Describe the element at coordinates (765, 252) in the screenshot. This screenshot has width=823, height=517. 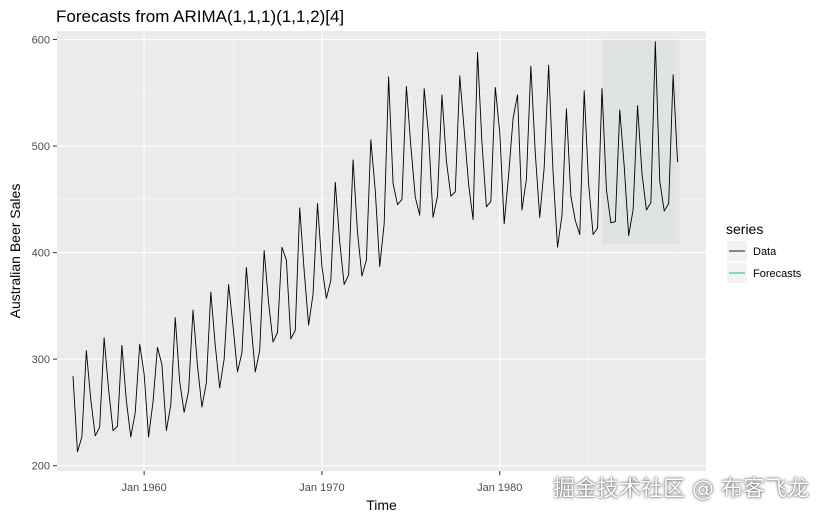
I see `legend-label-data: Data` at that location.